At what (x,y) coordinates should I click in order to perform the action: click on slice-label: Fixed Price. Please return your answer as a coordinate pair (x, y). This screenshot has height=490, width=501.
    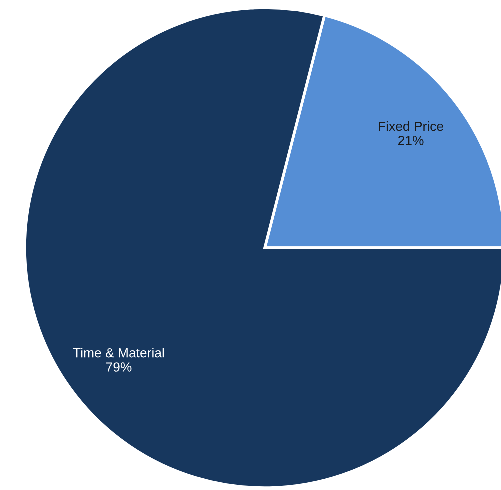
    Looking at the image, I should click on (411, 126).